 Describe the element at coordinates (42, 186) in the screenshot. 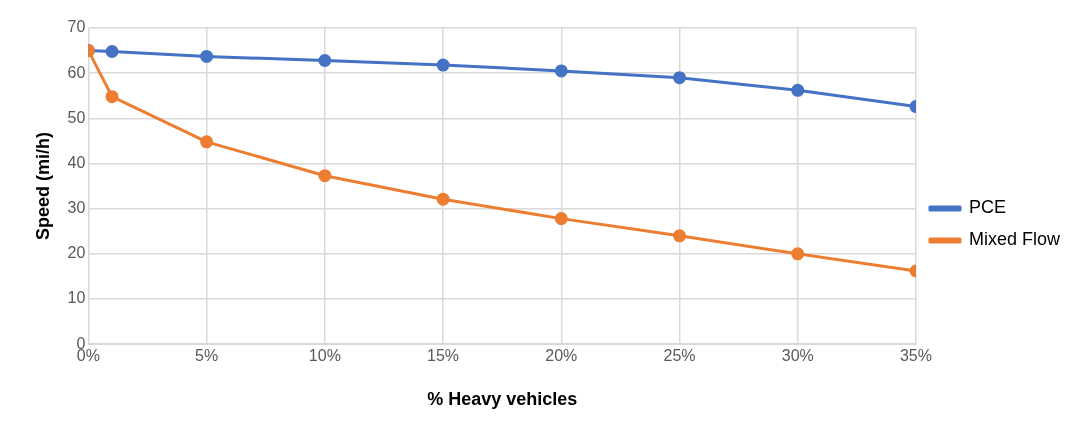

I see `y-axis-title: Speed (mi/h)` at that location.